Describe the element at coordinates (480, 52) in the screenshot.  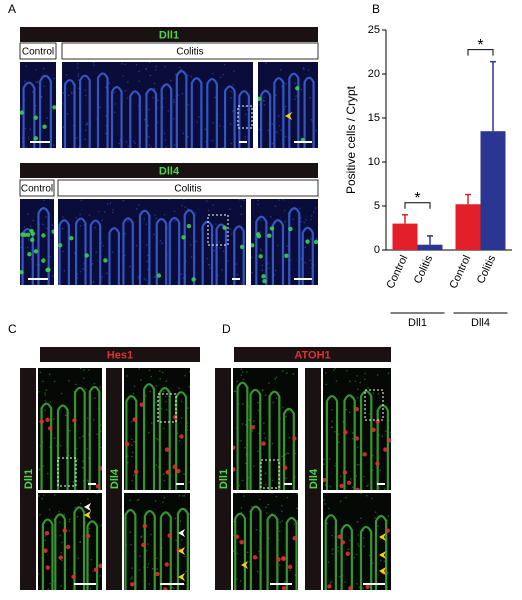
I see `significance-bracket` at that location.